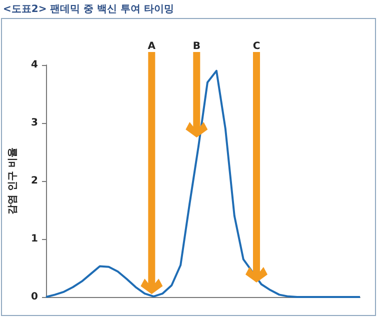 The height and width of the screenshot is (318, 379). I want to click on chart-title: <도표2> 팬데믹 중 백신 투여 타이밍, so click(88, 9).